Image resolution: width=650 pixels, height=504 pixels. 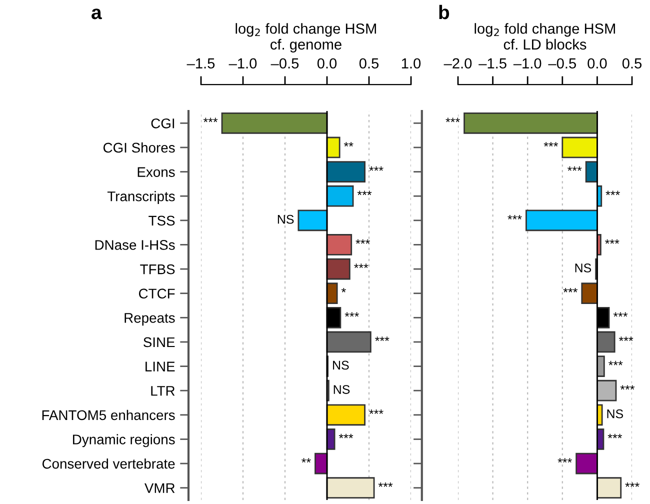 What do you see at coordinates (161, 221) in the screenshot?
I see `y-tick-label: TSS` at bounding box center [161, 221].